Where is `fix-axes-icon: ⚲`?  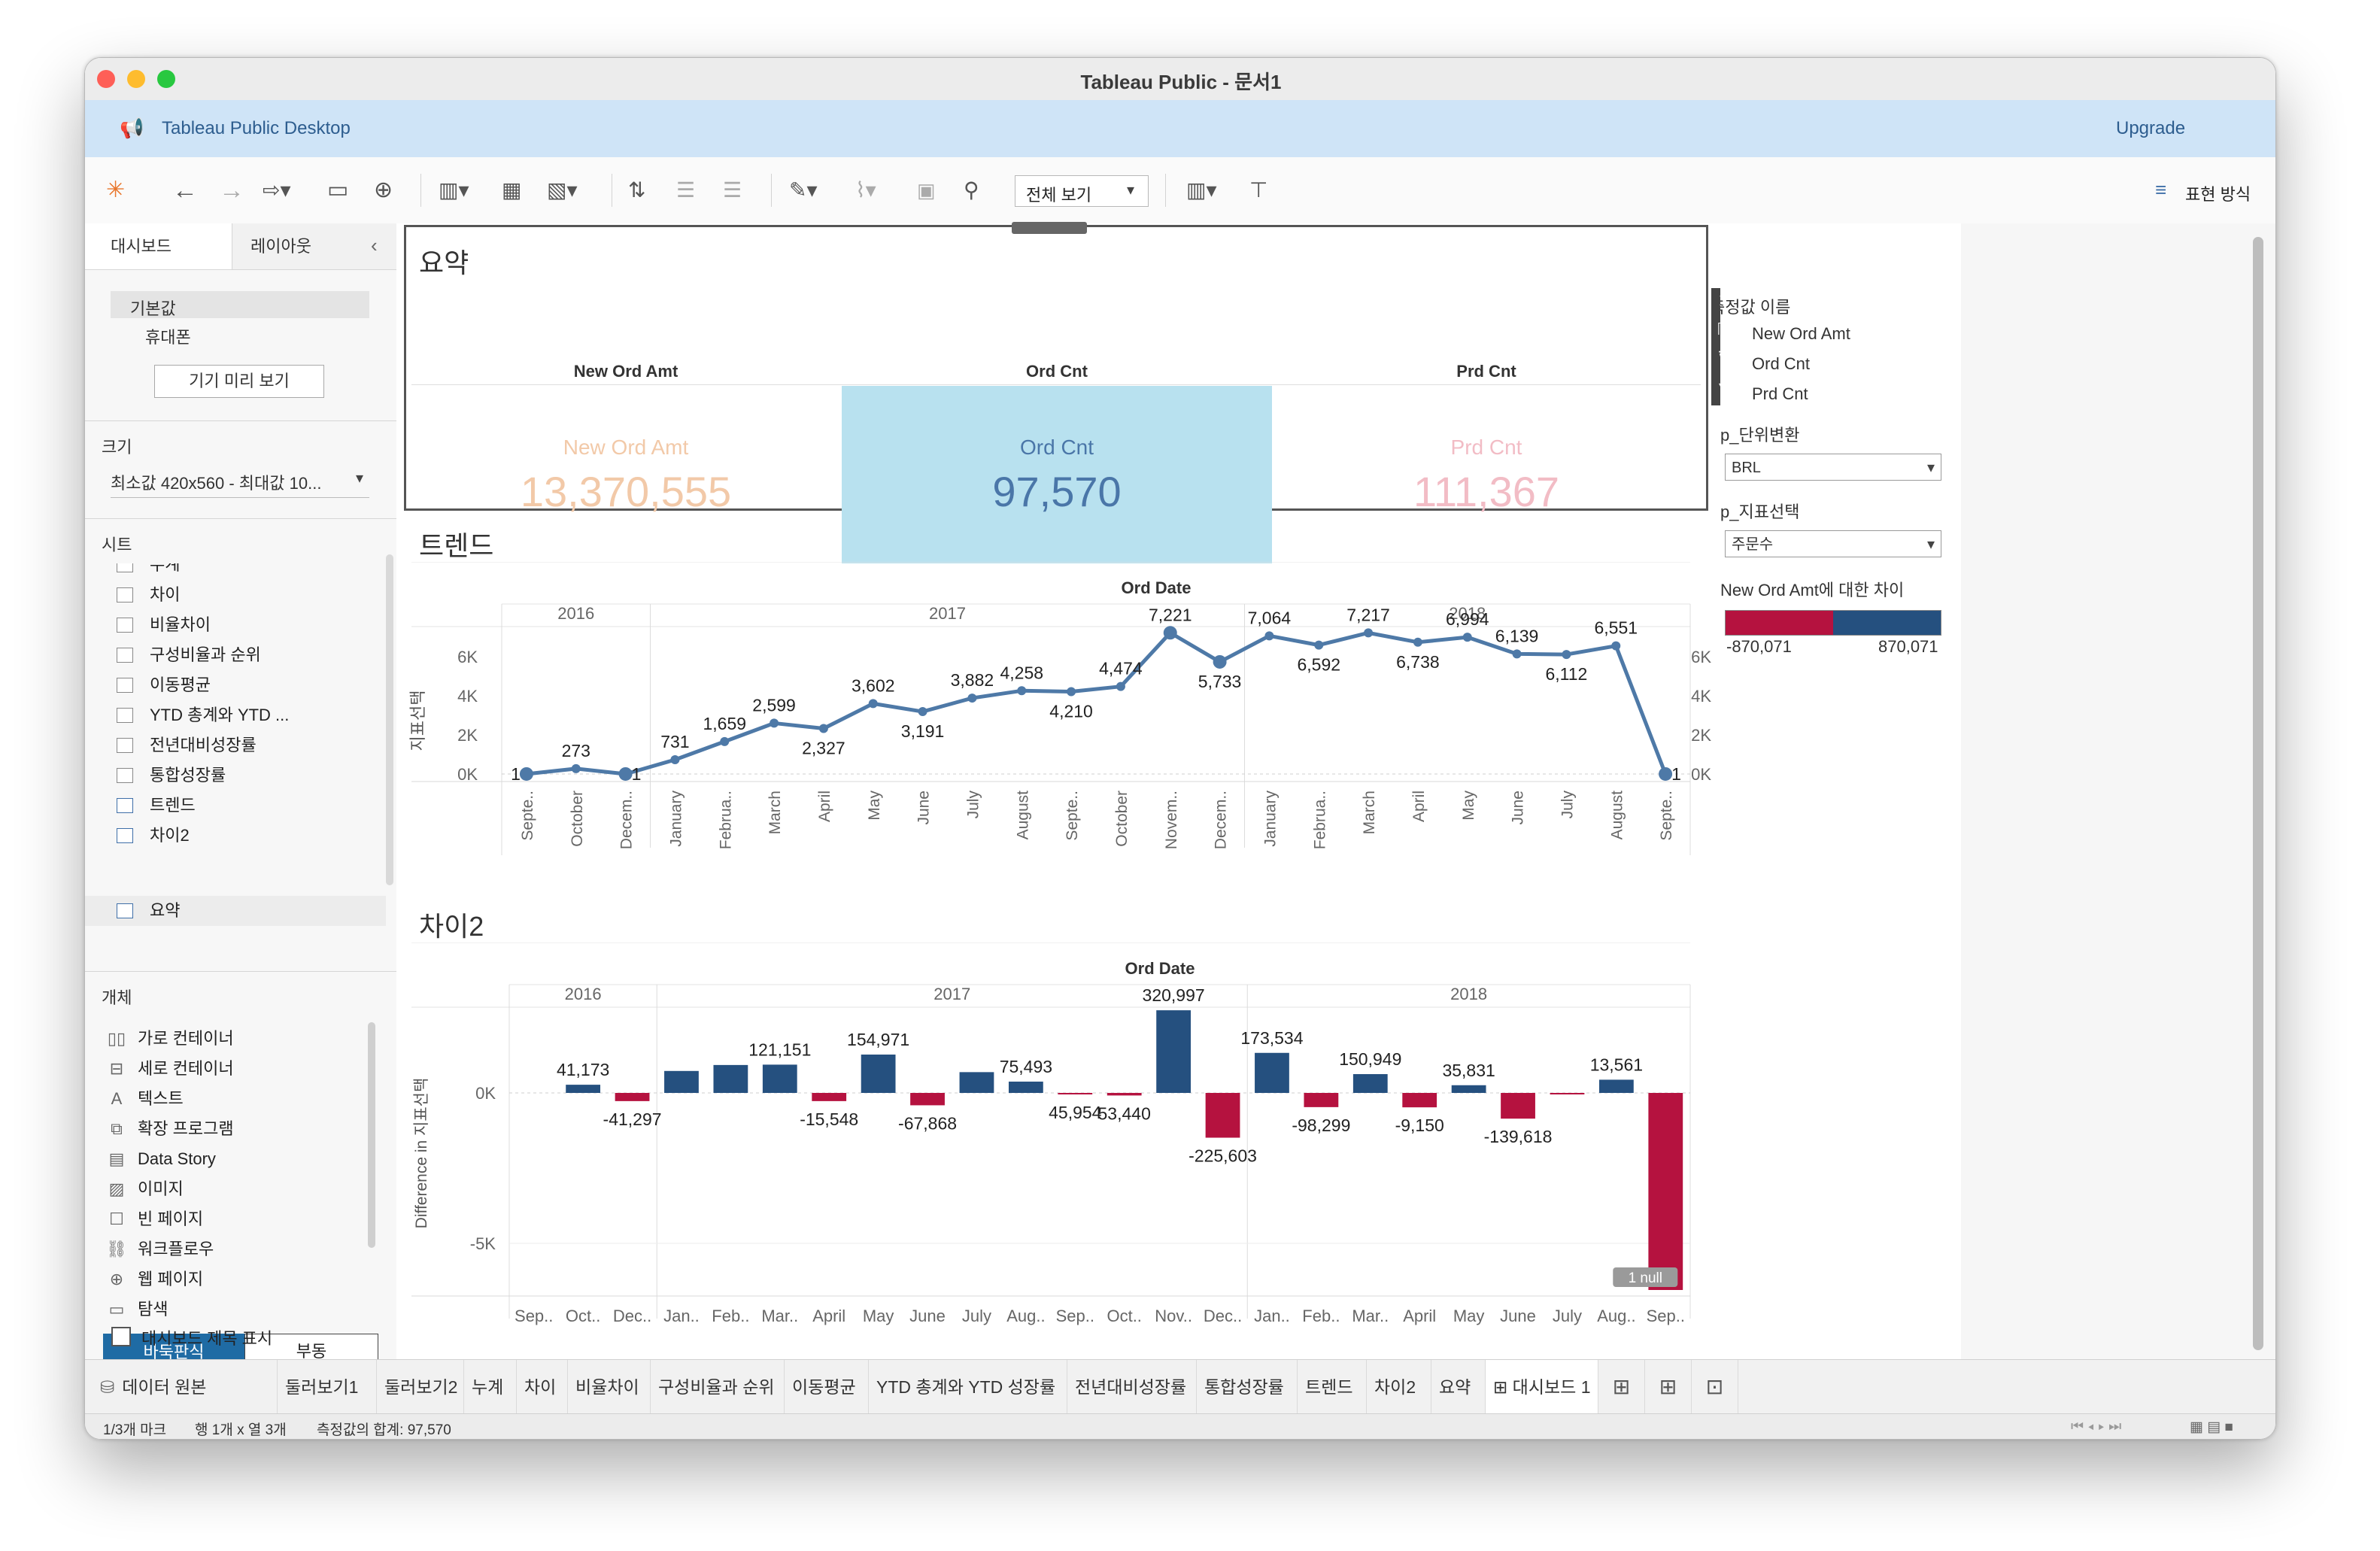
fix-axes-icon: ⚲ is located at coordinates (971, 190).